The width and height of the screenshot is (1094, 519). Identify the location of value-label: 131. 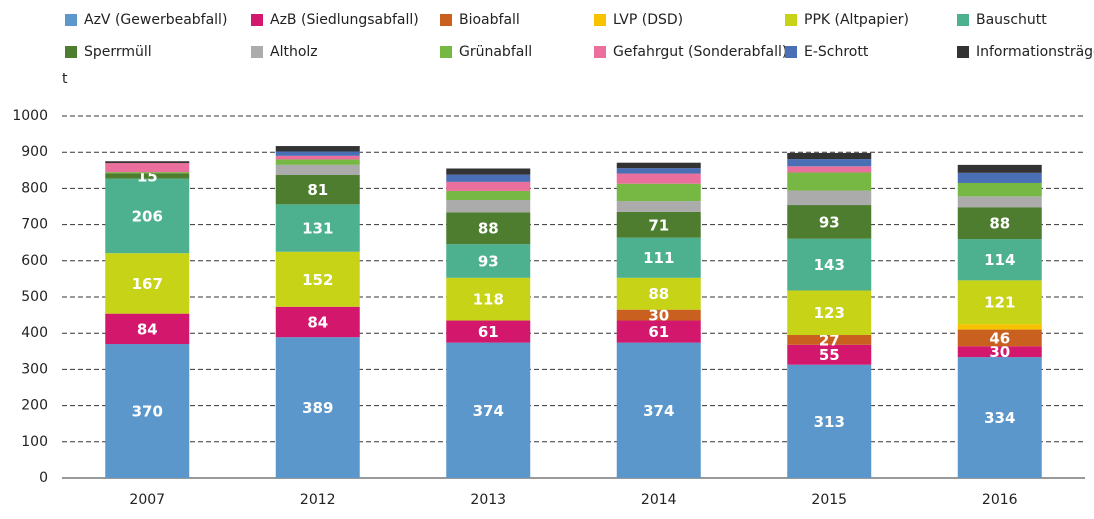
(317, 229).